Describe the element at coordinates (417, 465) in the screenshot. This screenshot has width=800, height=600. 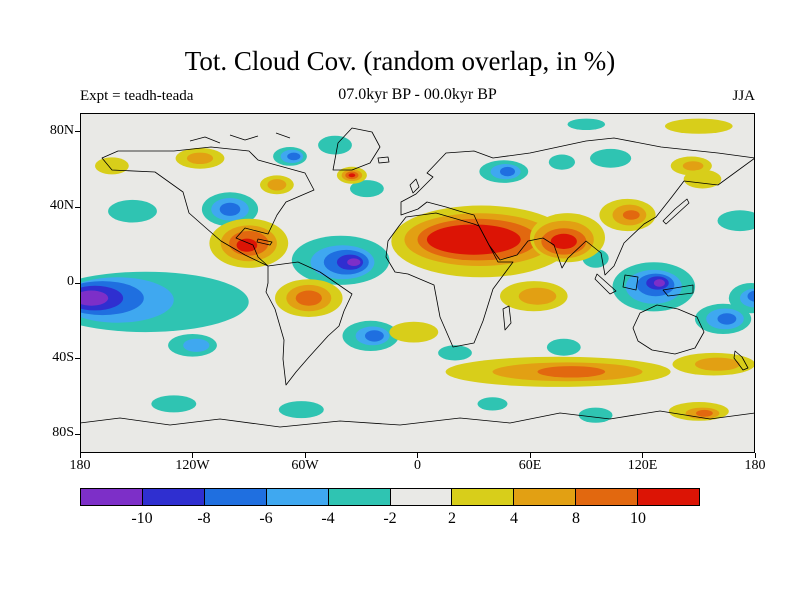
I see `x-tick-label: 0` at that location.